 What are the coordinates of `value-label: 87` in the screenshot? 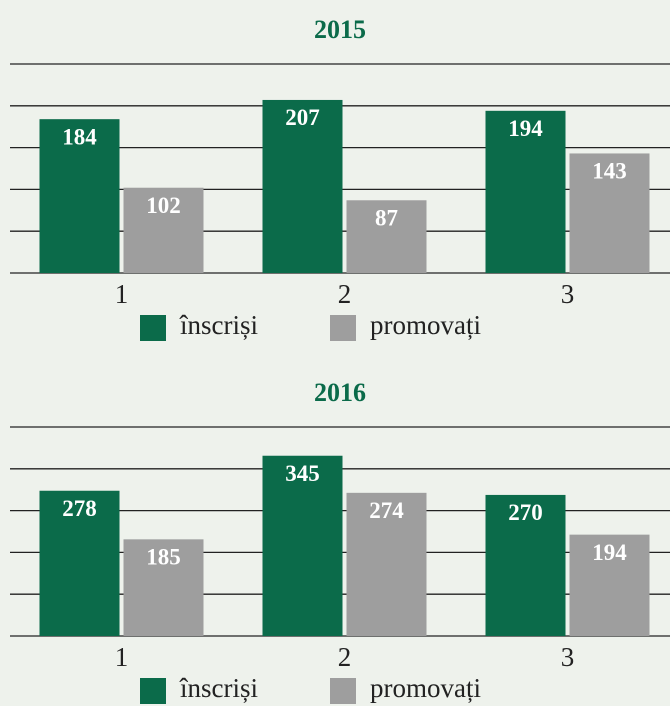 It's located at (386, 218).